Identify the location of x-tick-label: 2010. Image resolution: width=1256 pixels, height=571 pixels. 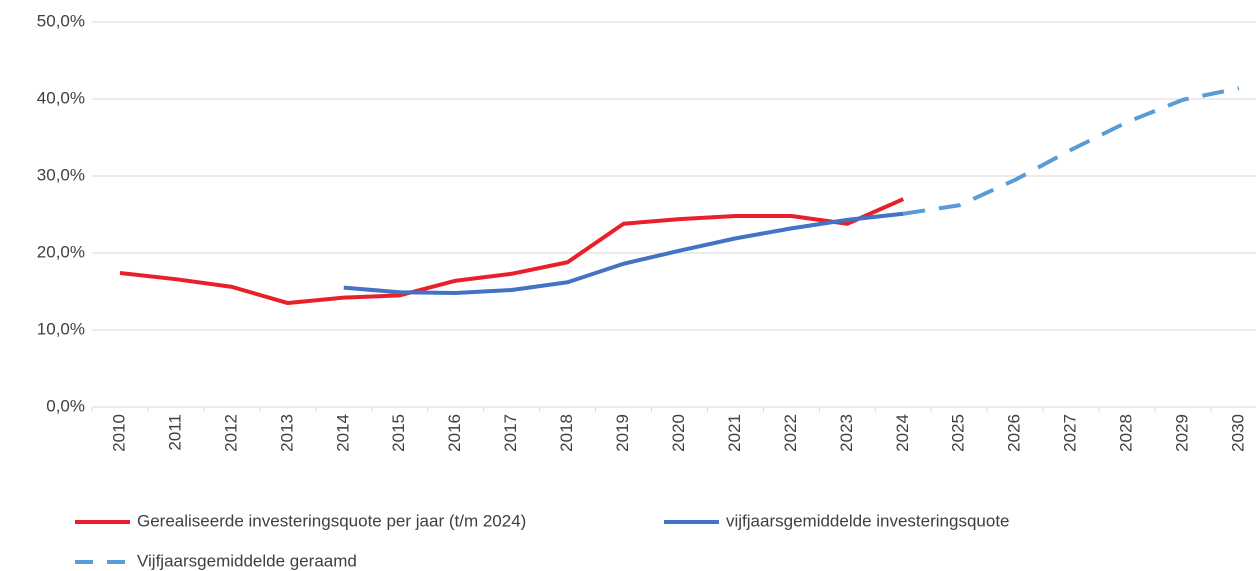
(118, 433).